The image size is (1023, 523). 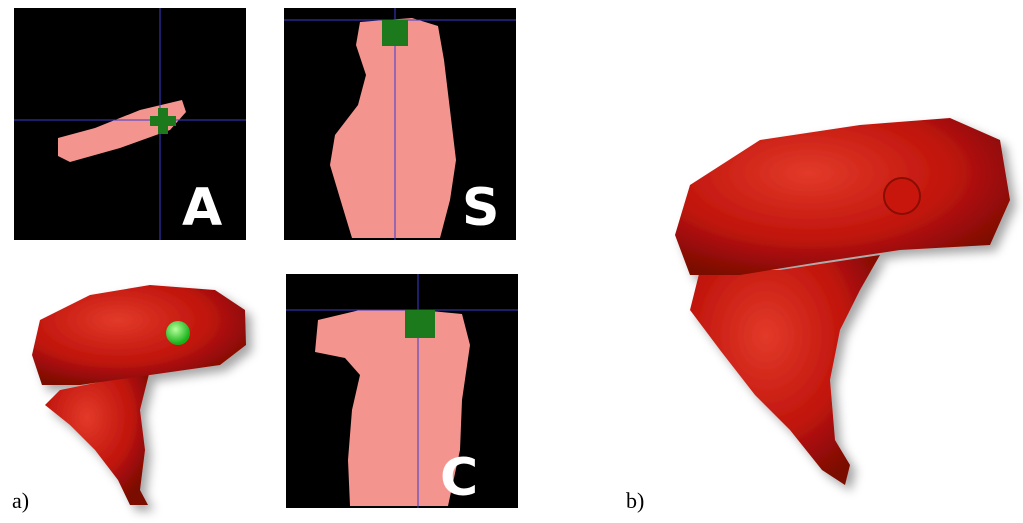 I want to click on panel-axial: A, so click(x=130, y=124).